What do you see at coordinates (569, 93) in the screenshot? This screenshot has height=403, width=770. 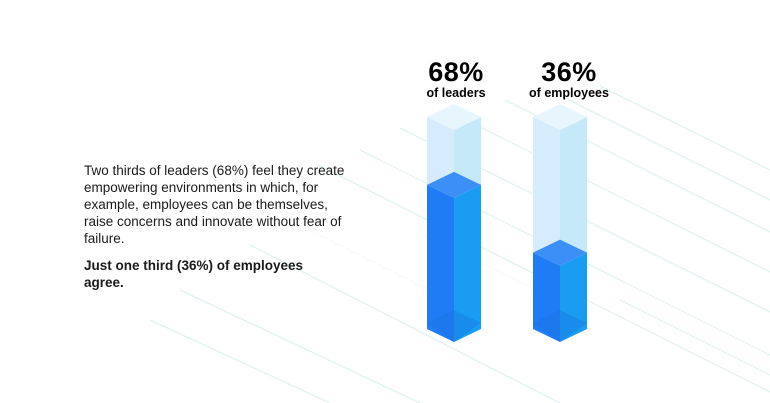 I see `stat-employees-label: of employees` at bounding box center [569, 93].